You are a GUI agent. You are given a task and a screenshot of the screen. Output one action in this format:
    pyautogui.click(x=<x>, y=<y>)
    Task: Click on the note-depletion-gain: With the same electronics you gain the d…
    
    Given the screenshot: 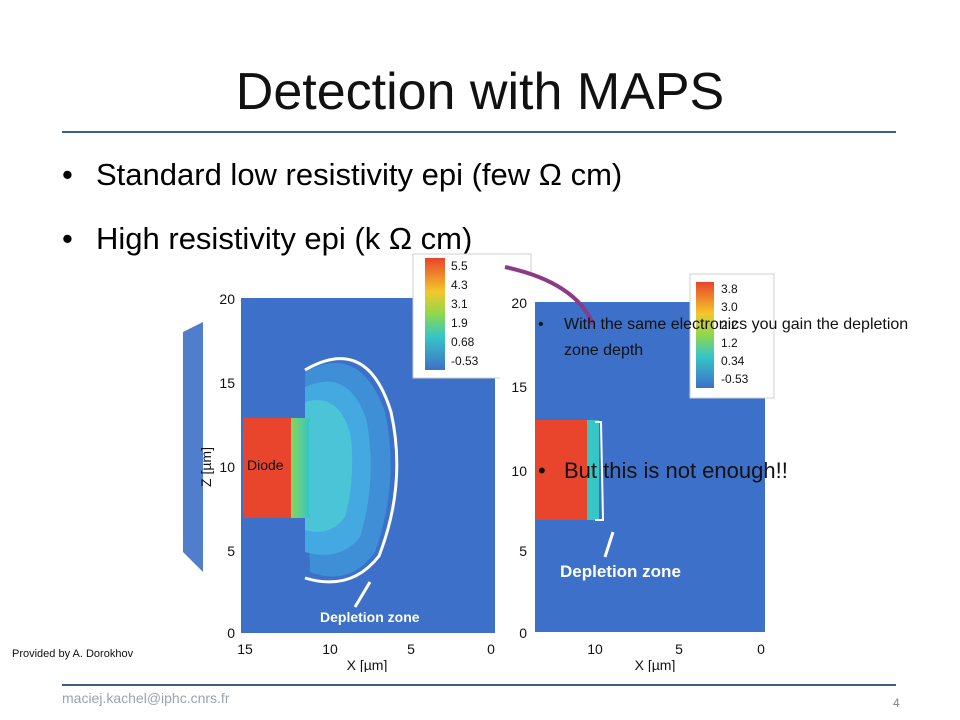 What is the action you would take?
    pyautogui.click(x=728, y=338)
    